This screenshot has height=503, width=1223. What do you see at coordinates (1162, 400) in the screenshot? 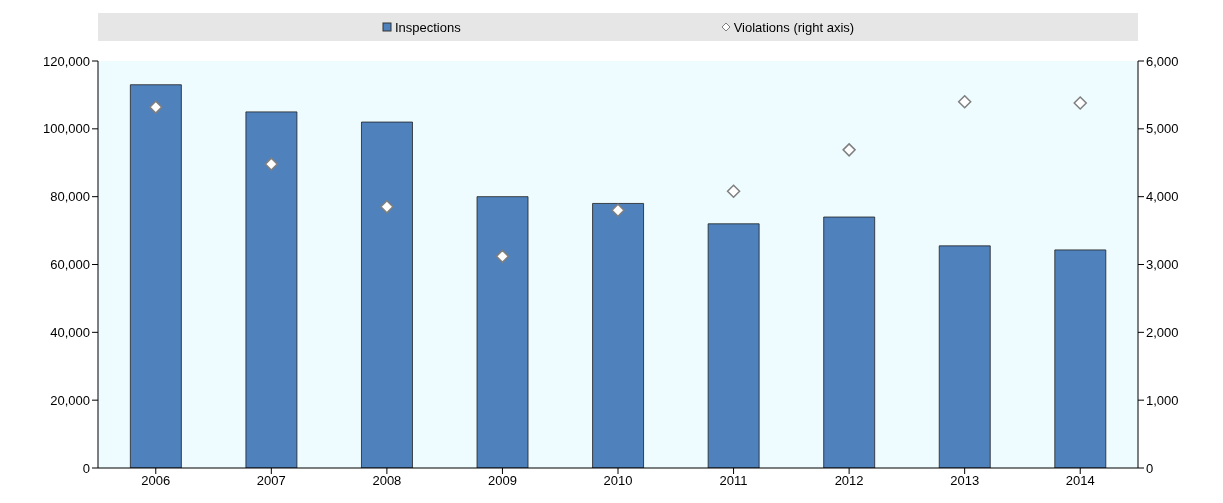
I see `y2-tick-label: 1,000` at bounding box center [1162, 400].